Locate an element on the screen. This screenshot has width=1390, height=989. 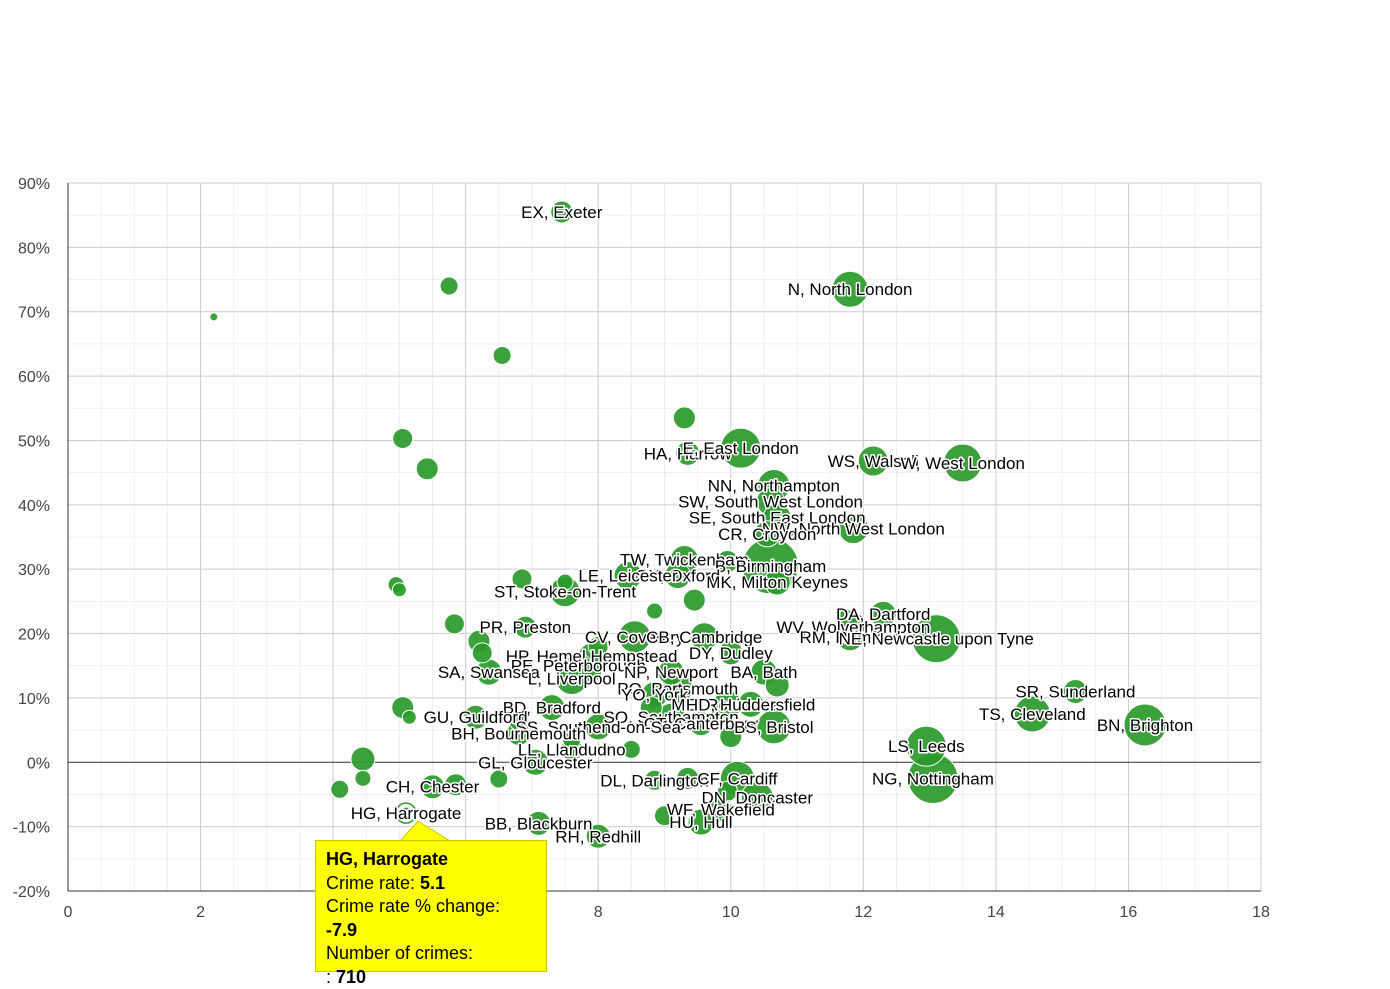
x-tick-label: 2 is located at coordinates (200, 912).